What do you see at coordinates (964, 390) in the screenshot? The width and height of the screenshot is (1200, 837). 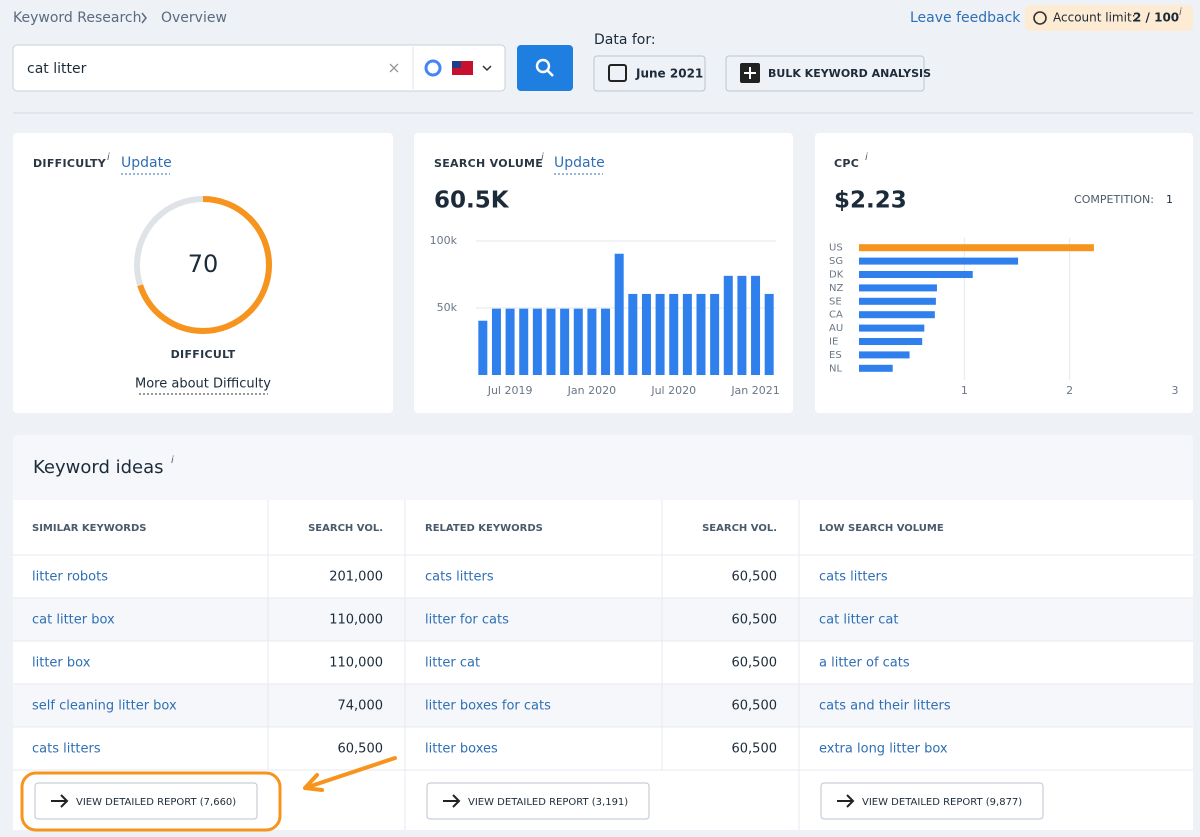 I see `x-tick-label: 1` at bounding box center [964, 390].